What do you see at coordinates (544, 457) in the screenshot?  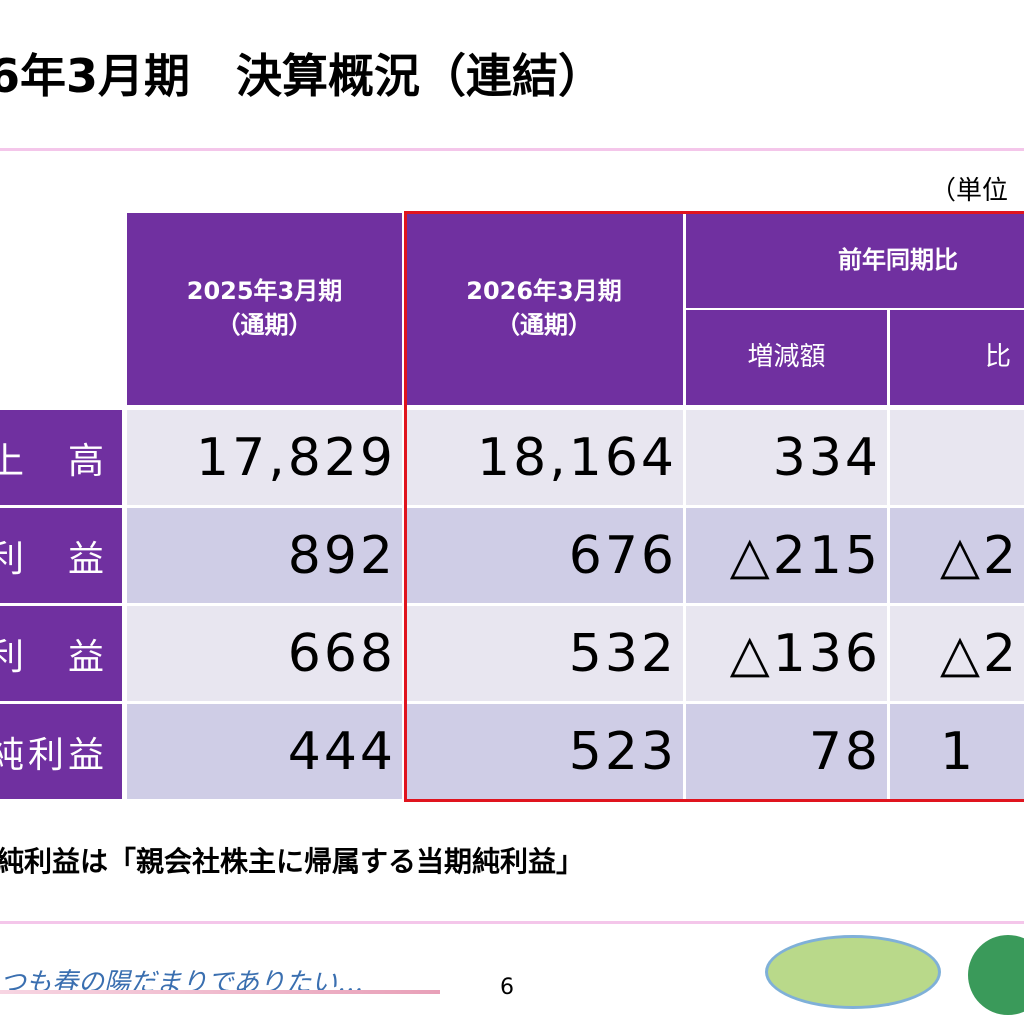 I see `value-cell: 18,164` at bounding box center [544, 457].